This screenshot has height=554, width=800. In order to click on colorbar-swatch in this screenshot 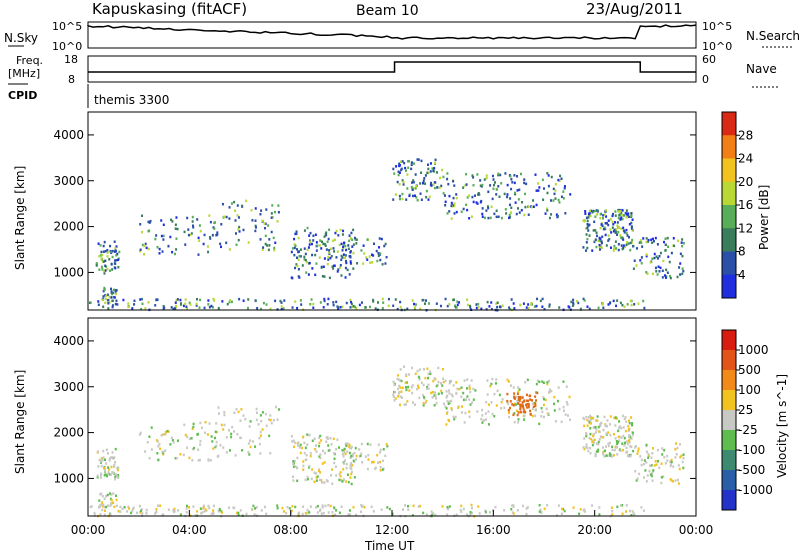, I will do `click(729, 420)`.